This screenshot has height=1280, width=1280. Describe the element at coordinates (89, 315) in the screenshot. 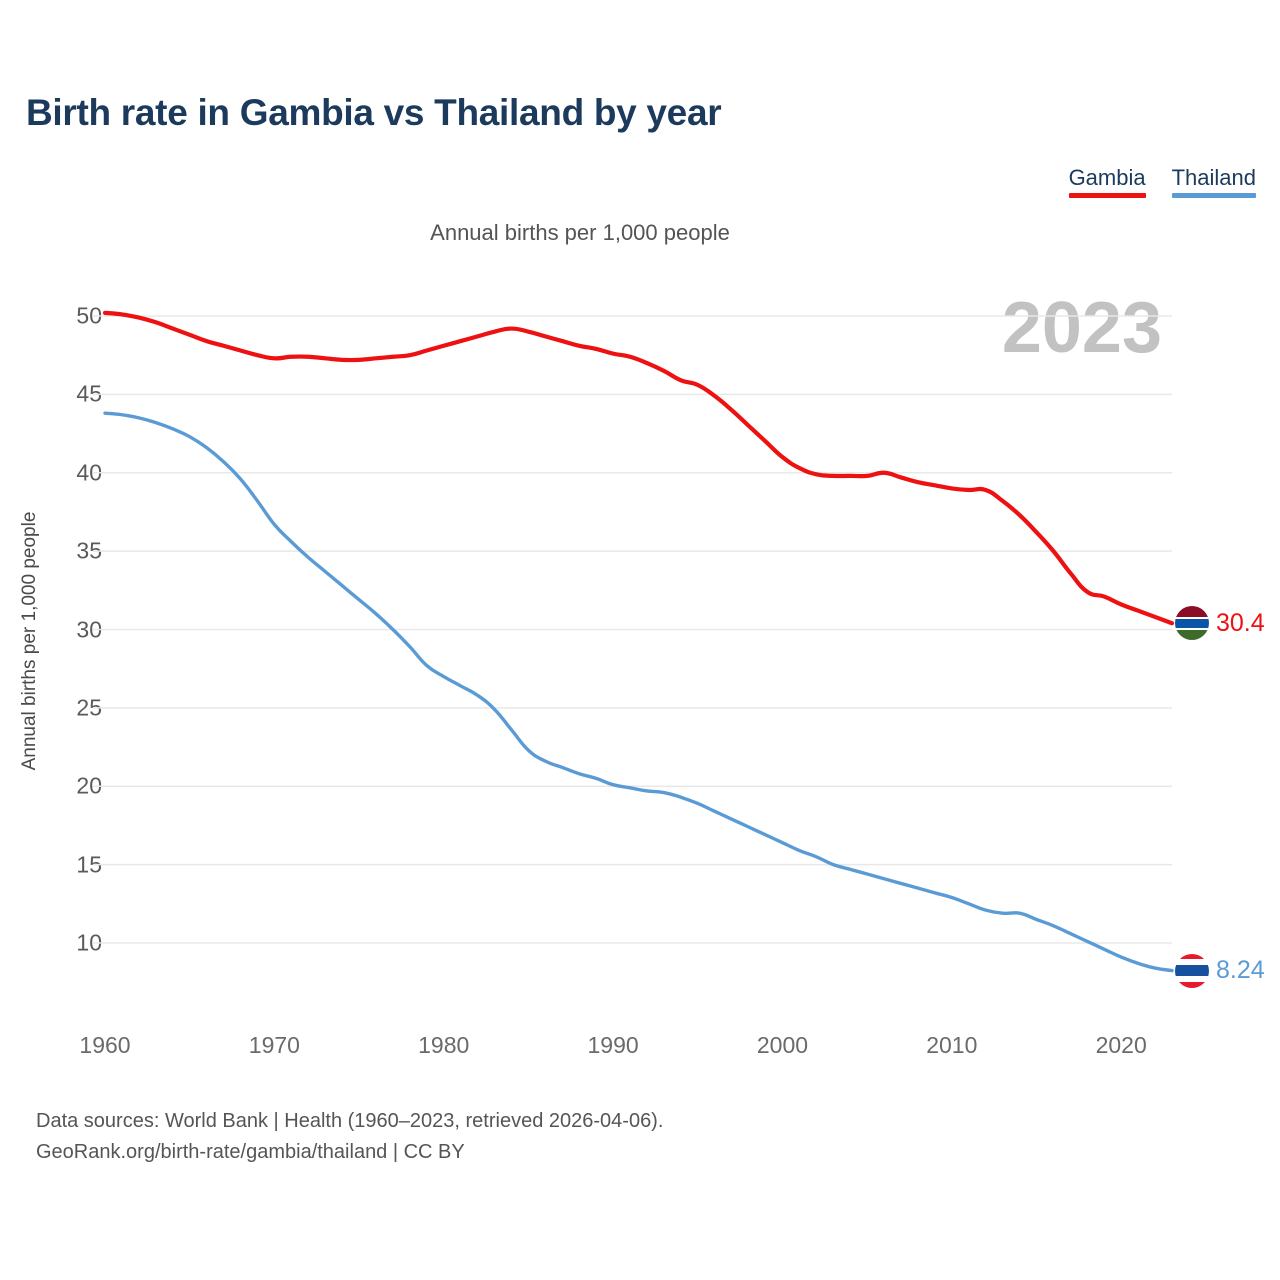

I see `y-tick-label: 50` at that location.